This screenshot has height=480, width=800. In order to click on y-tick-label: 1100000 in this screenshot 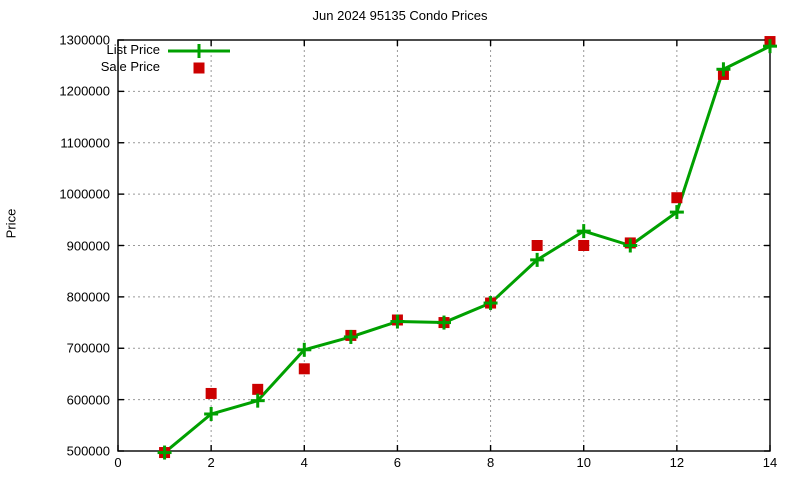, I will do `click(85, 143)`.